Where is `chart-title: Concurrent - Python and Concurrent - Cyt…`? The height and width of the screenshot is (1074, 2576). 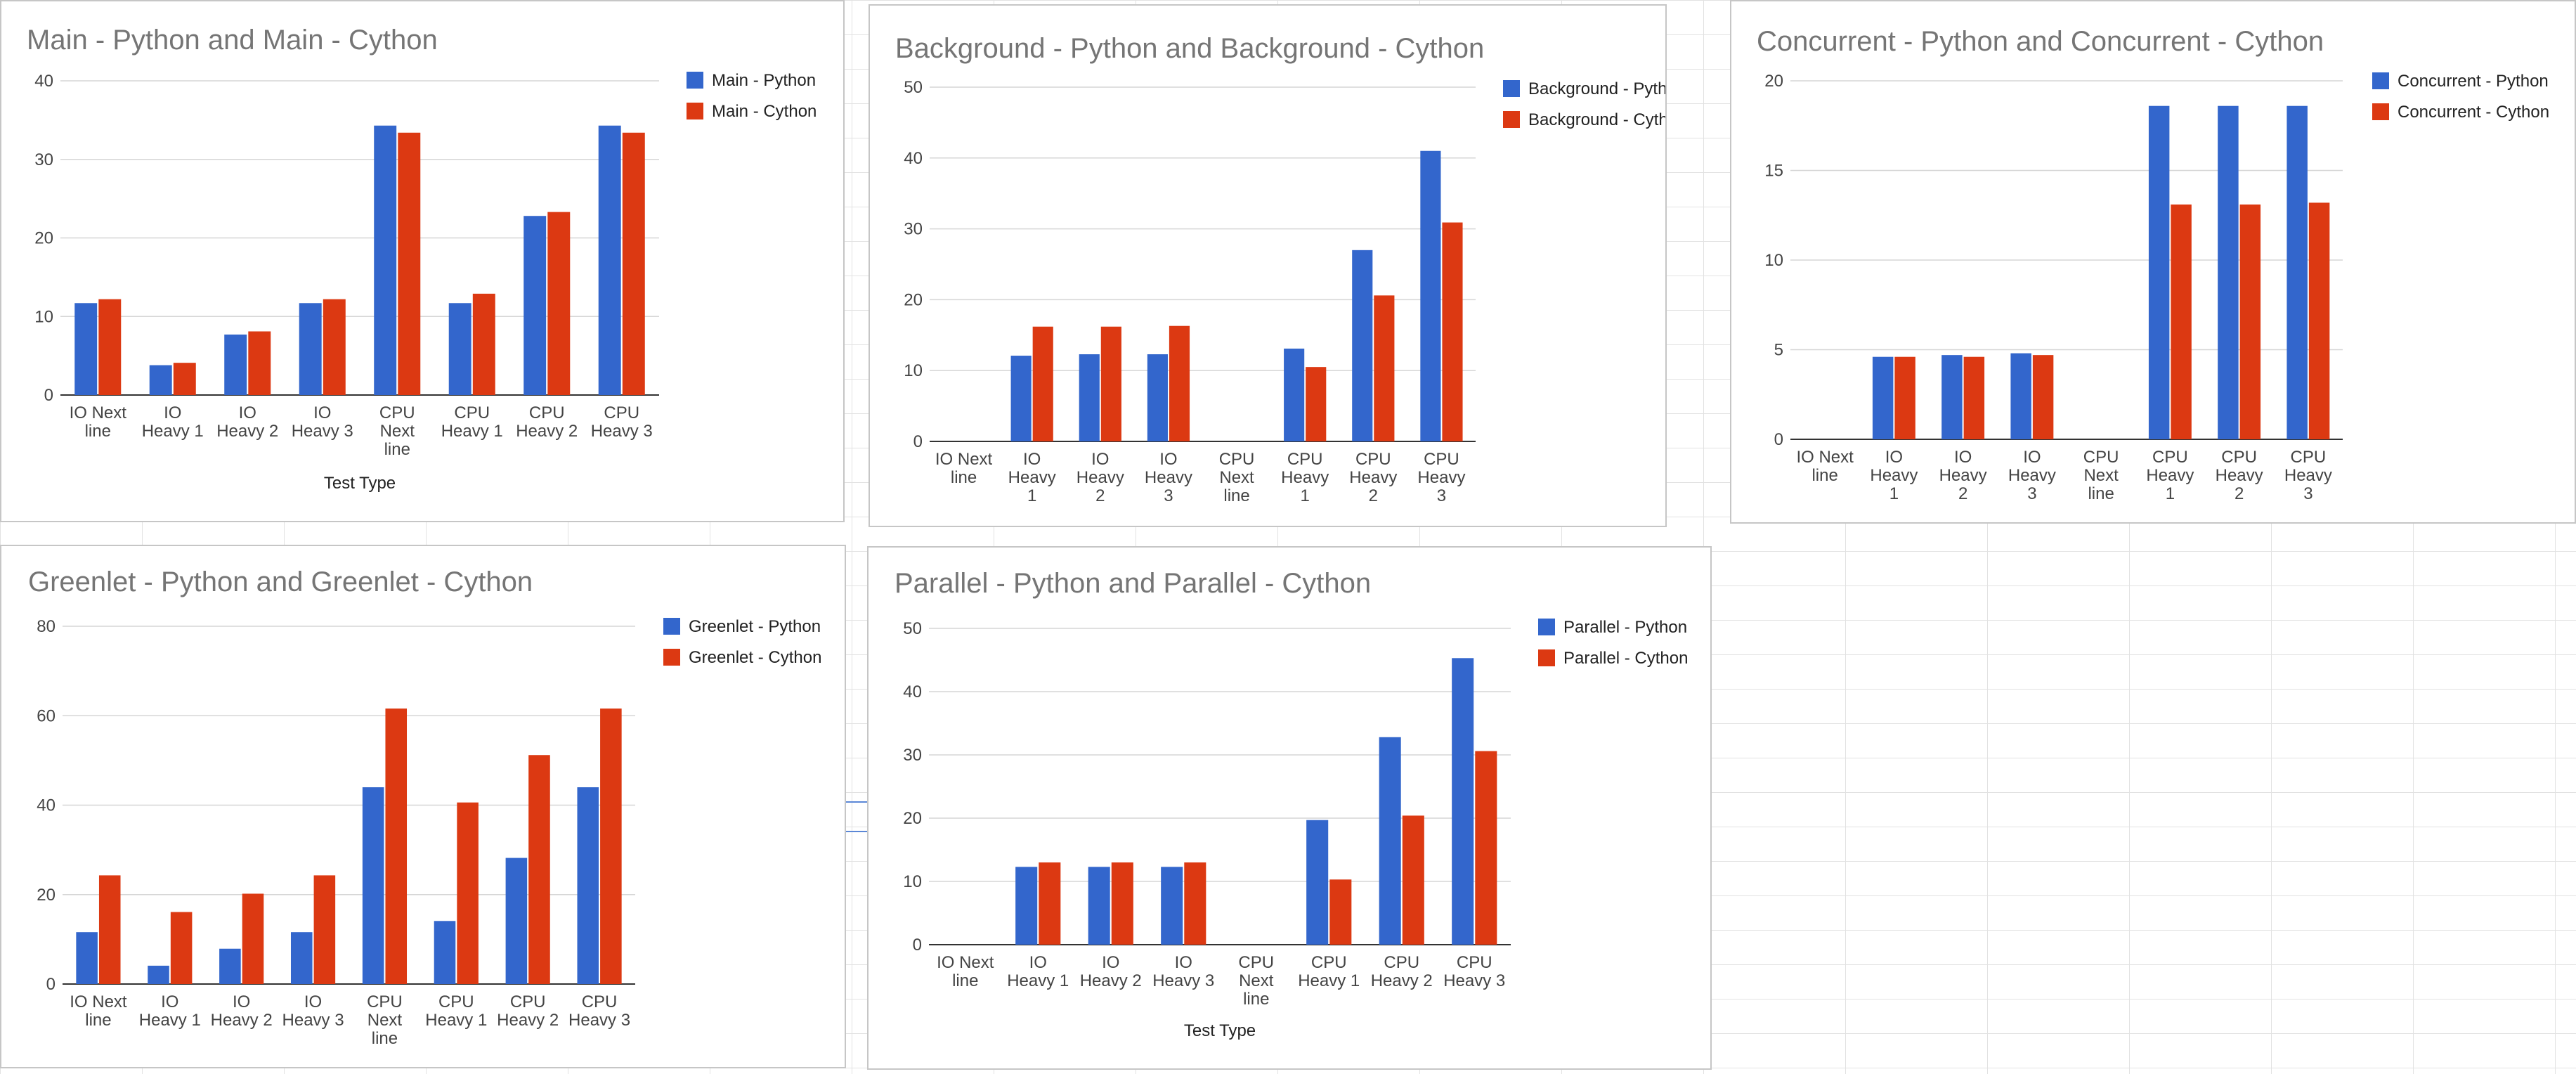
chart-title: Concurrent - Python and Concurrent - Cyt… is located at coordinates (2040, 41).